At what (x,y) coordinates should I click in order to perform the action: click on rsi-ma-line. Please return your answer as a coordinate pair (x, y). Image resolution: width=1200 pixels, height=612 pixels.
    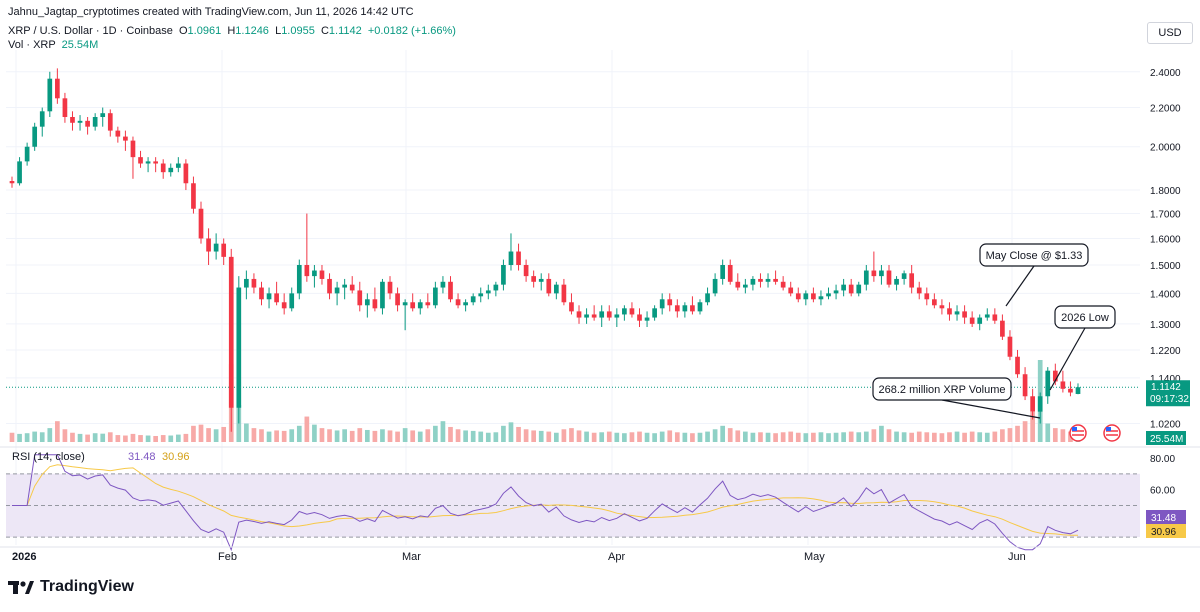
    Looking at the image, I should click on (545, 500).